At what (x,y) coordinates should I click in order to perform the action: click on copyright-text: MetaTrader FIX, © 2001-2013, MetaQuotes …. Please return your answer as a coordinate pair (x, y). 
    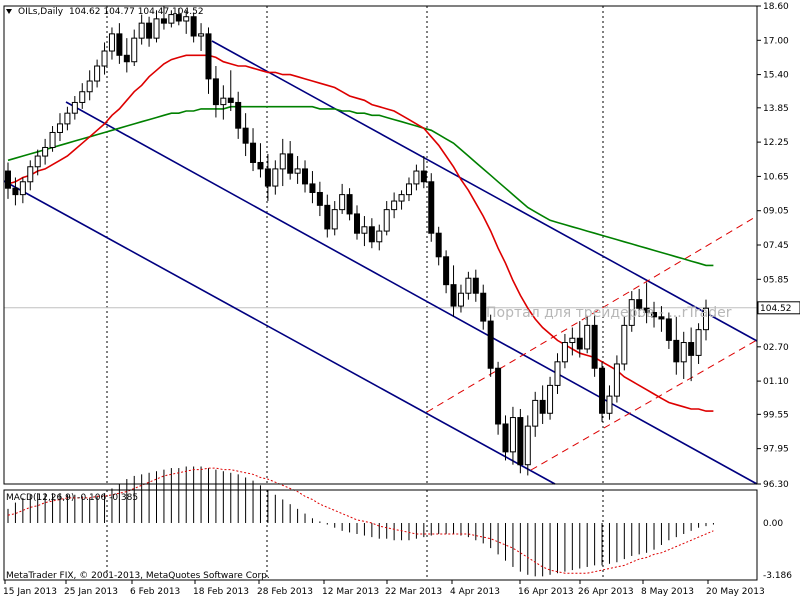
    Looking at the image, I should click on (138, 576).